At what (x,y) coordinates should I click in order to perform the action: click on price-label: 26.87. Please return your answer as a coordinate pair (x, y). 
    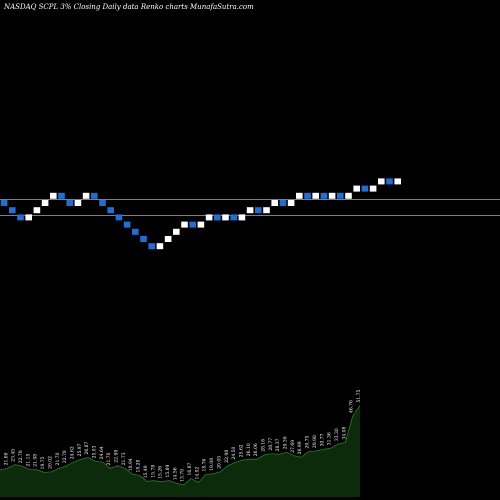
    Looking at the image, I should click on (87, 447).